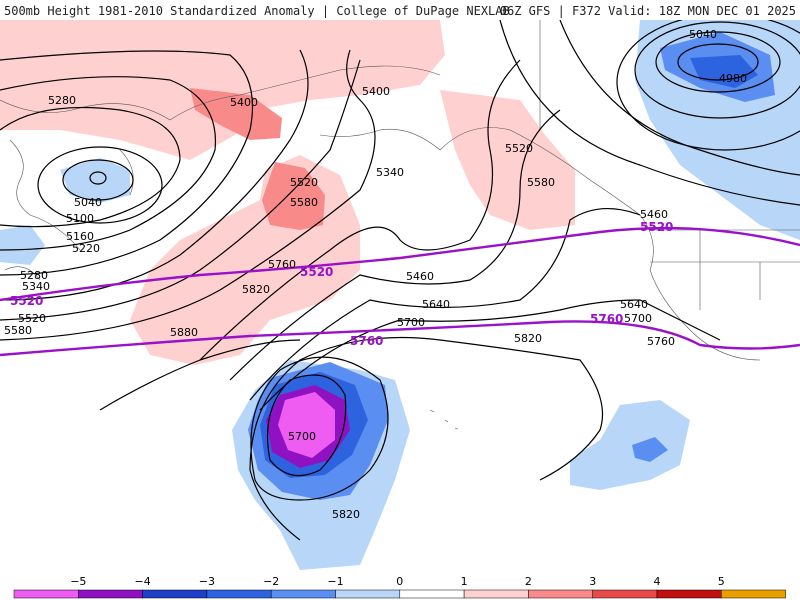 Image resolution: width=800 pixels, height=600 pixels. Describe the element at coordinates (86, 248) in the screenshot. I see `contour-label: 5220` at that location.